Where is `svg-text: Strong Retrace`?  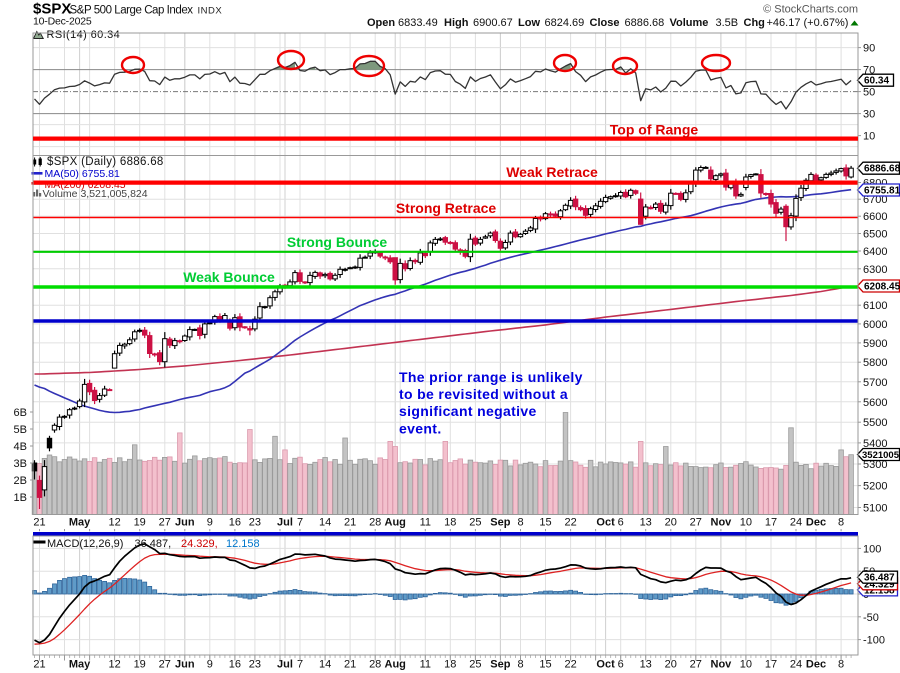 svg-text: Strong Retrace is located at coordinates (446, 208).